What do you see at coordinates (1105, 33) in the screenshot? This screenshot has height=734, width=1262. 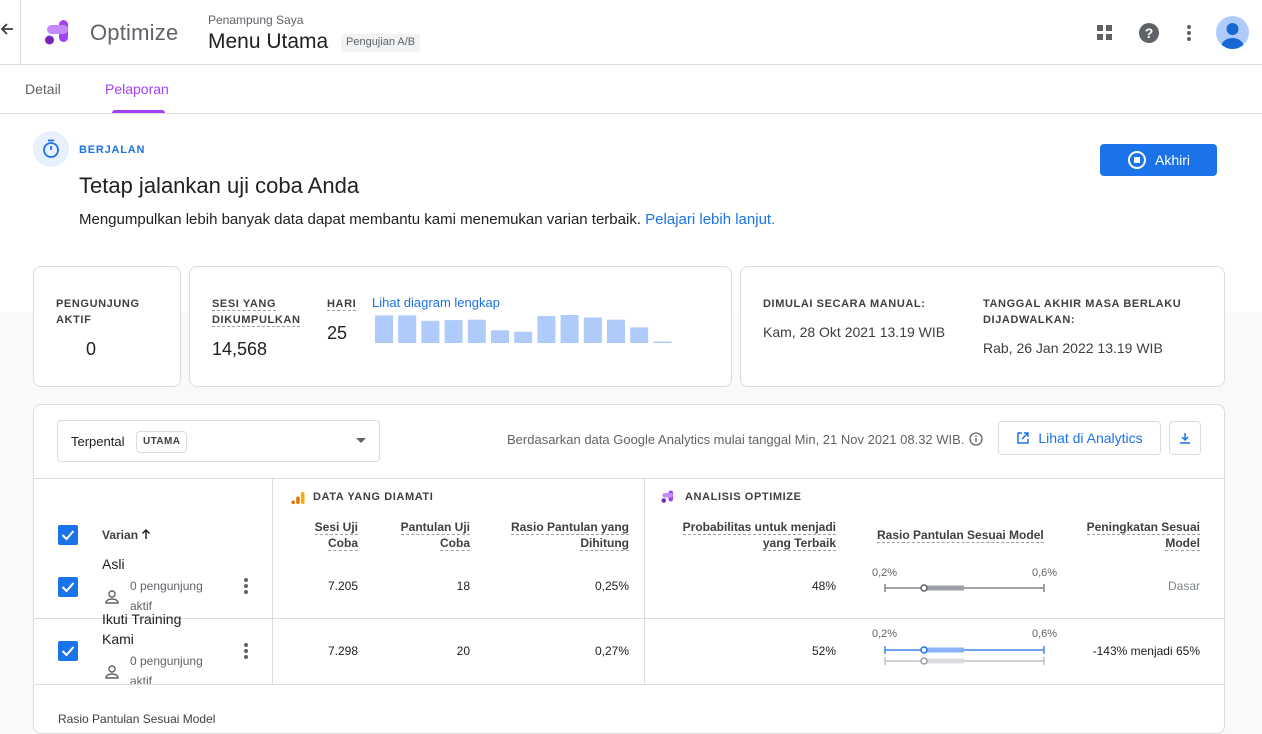 I see `apps-grid-icon` at bounding box center [1105, 33].